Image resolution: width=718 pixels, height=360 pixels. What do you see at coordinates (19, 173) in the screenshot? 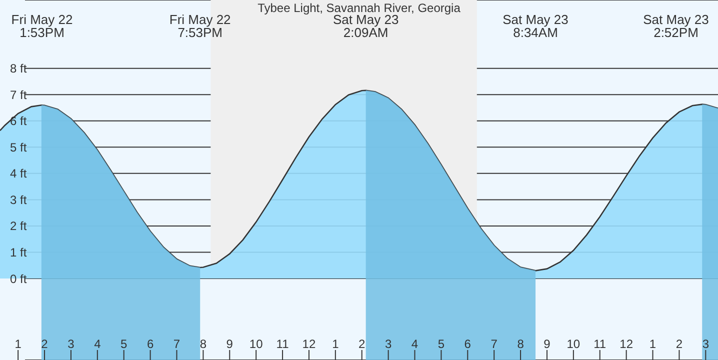
I see `y-tick-label: 4 ft` at bounding box center [19, 173].